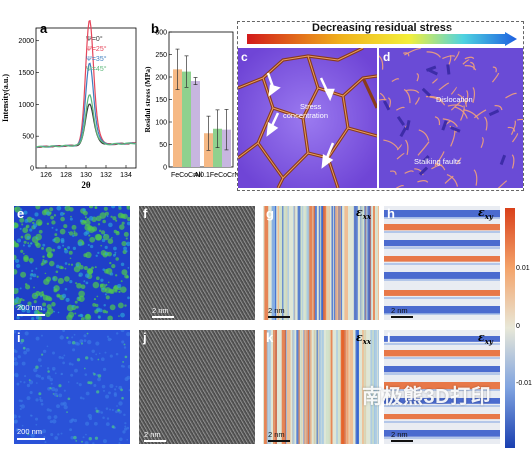  What do you see at coordinates (364, 214) in the screenshot?
I see `strain-label-g: εxx` at bounding box center [364, 214].